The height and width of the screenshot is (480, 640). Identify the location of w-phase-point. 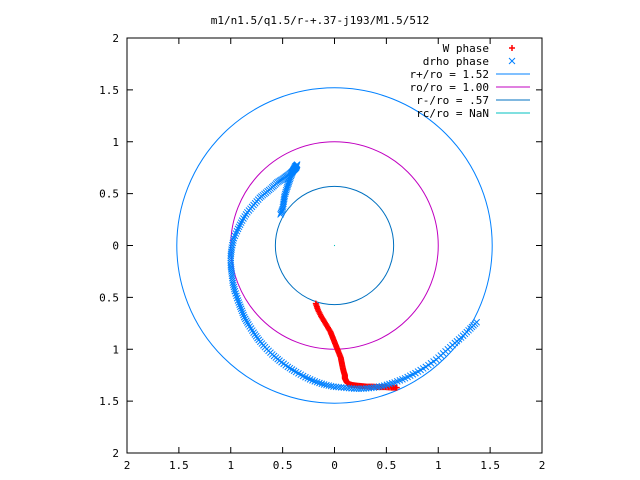
(396, 387).